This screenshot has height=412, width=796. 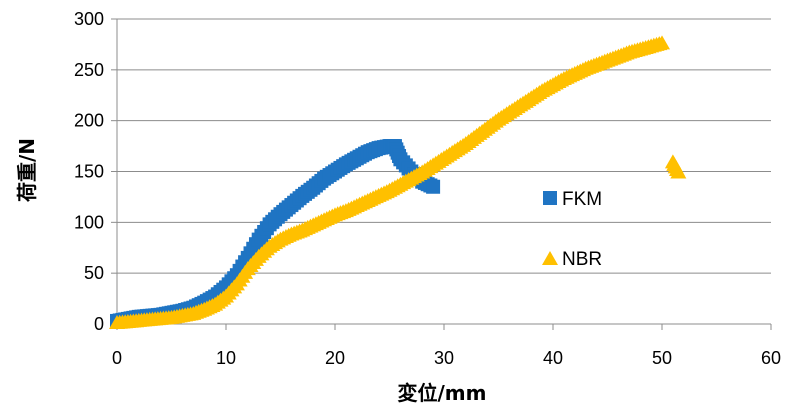 I want to click on legend-item-fkm: FKM, so click(x=572, y=199).